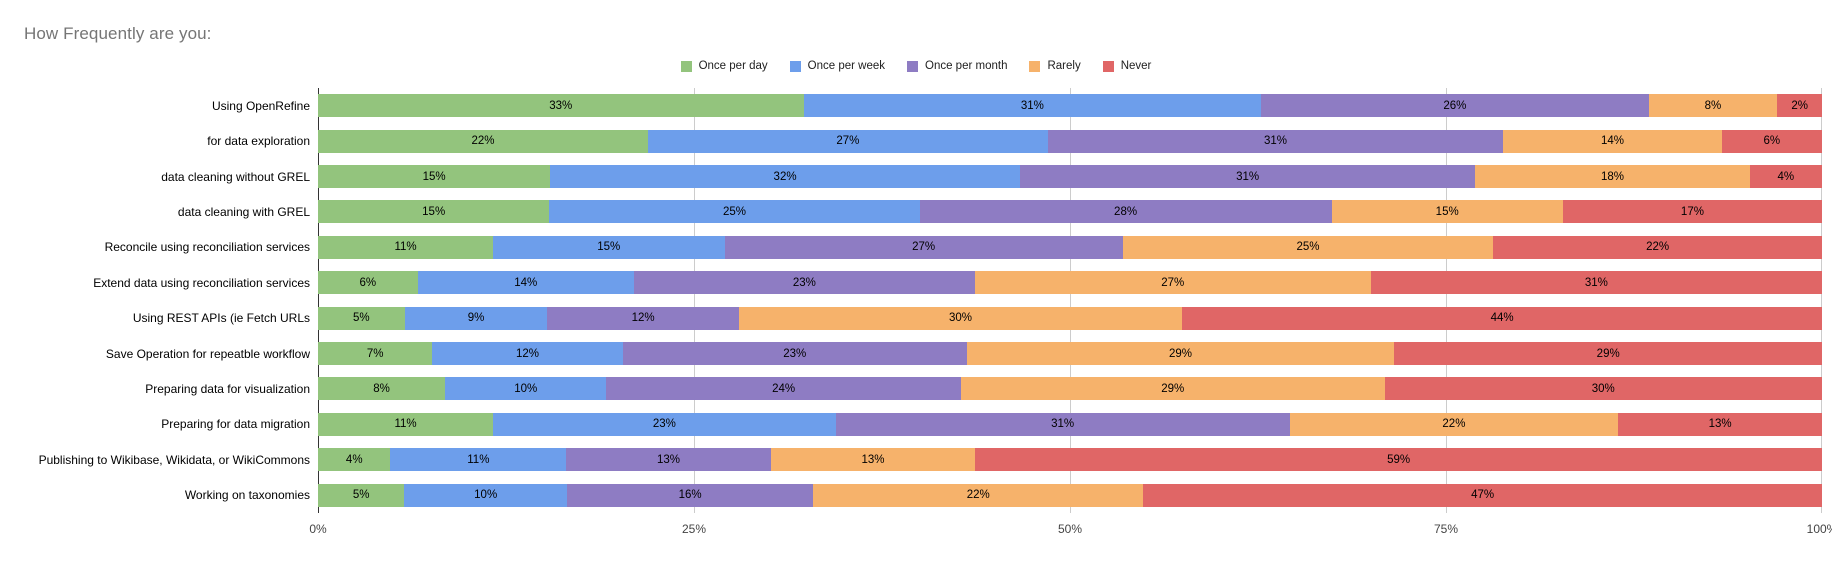 This screenshot has width=1832, height=574. What do you see at coordinates (1819, 529) in the screenshot?
I see `x-axis-tick-label: 100%` at bounding box center [1819, 529].